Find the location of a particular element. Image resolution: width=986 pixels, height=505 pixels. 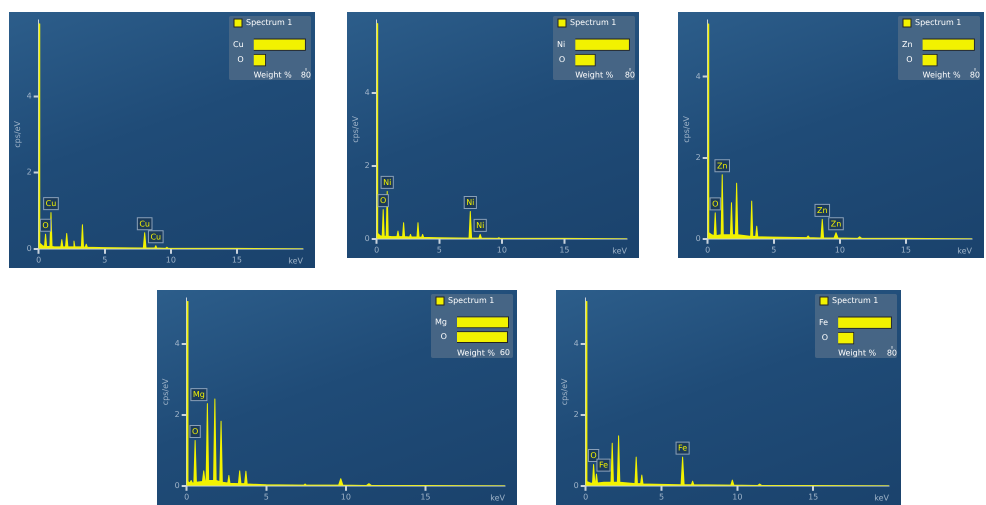

annotation: Mg is located at coordinates (198, 395).